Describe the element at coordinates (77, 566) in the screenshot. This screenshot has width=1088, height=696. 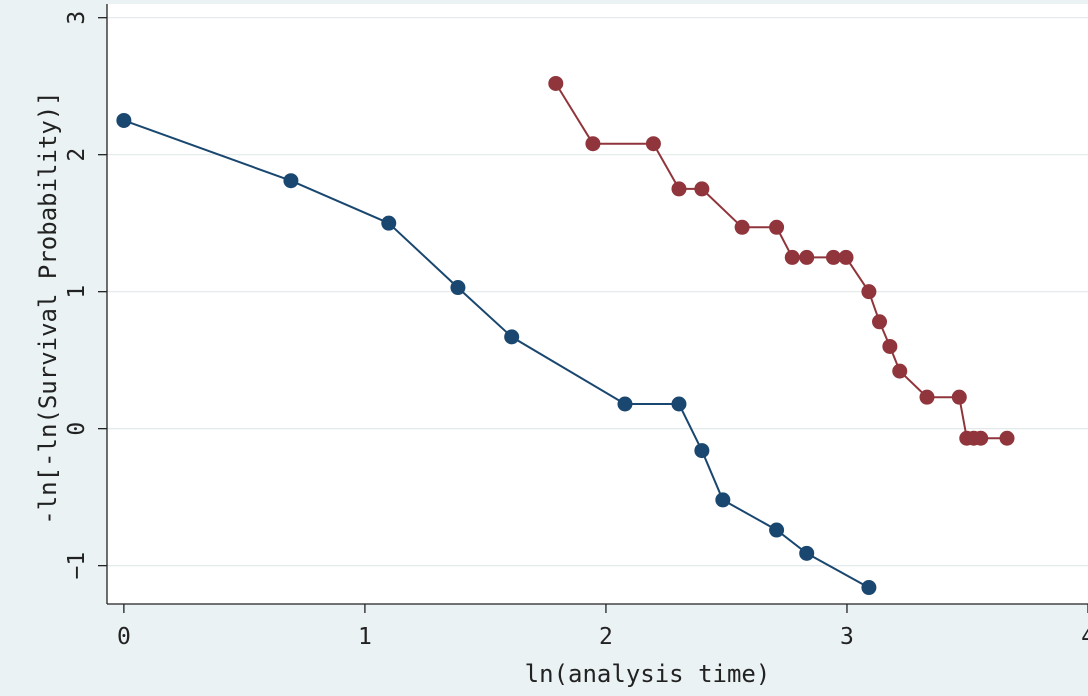
I see `y-tick-label: −1` at that location.